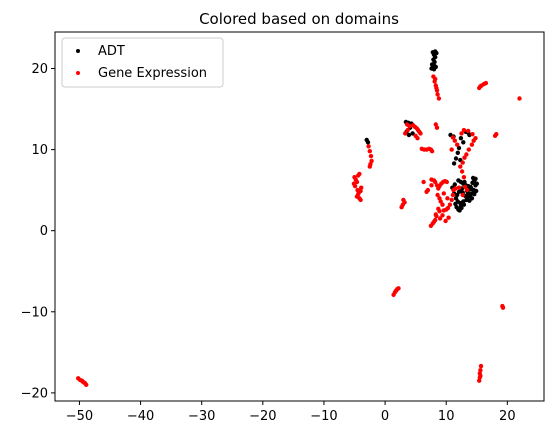 The height and width of the screenshot is (435, 554). Describe the element at coordinates (79, 416) in the screenshot. I see `x-tick-label: −50` at that location.